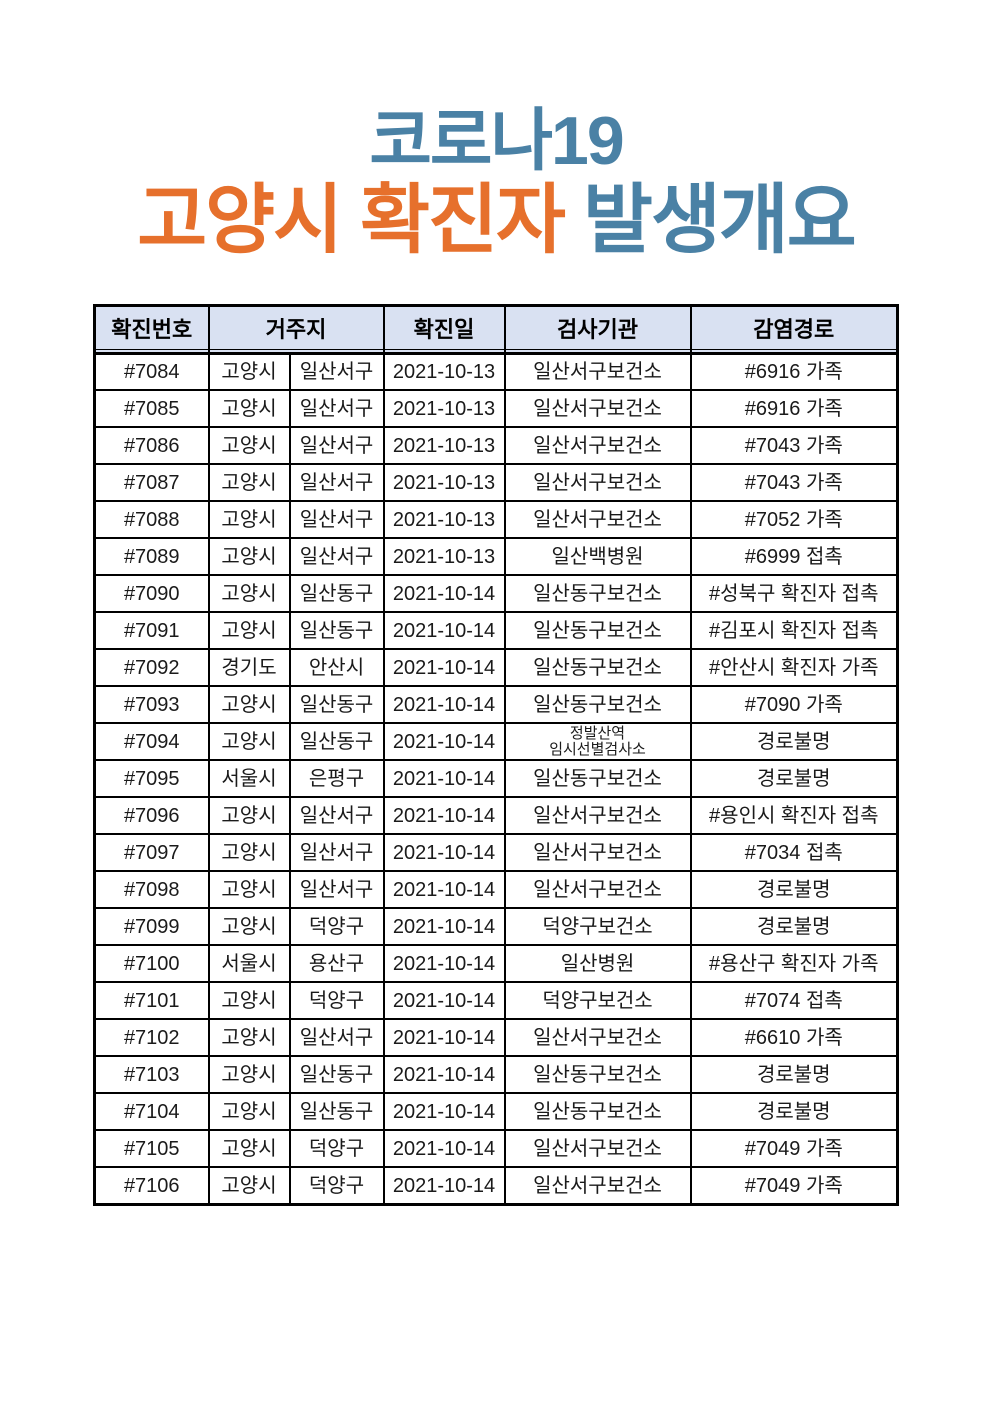 The height and width of the screenshot is (1403, 992). What do you see at coordinates (496, 927) in the screenshot?
I see `table-row: #7099 고양시 덕양구 2021-10-14 덕양구보건소 경로불명` at bounding box center [496, 927].